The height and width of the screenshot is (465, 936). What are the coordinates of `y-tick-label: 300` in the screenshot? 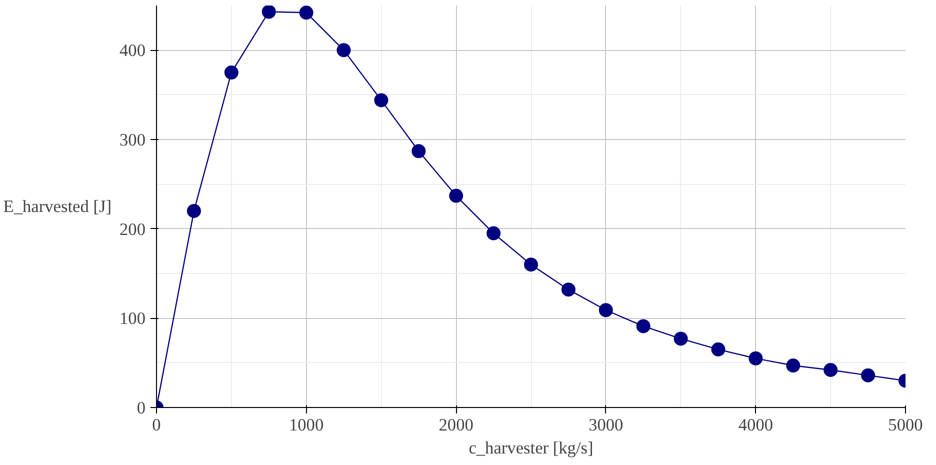 It's located at (133, 140).